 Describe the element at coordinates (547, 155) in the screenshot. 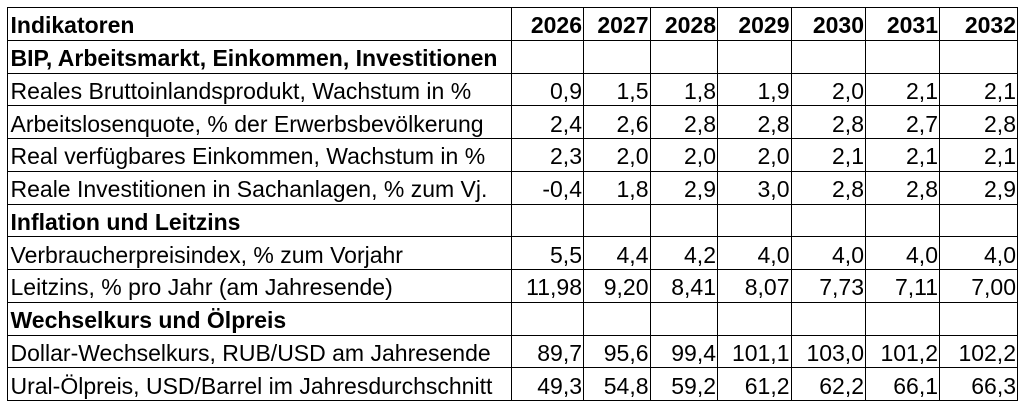

I see `value-cell: 2,3` at that location.